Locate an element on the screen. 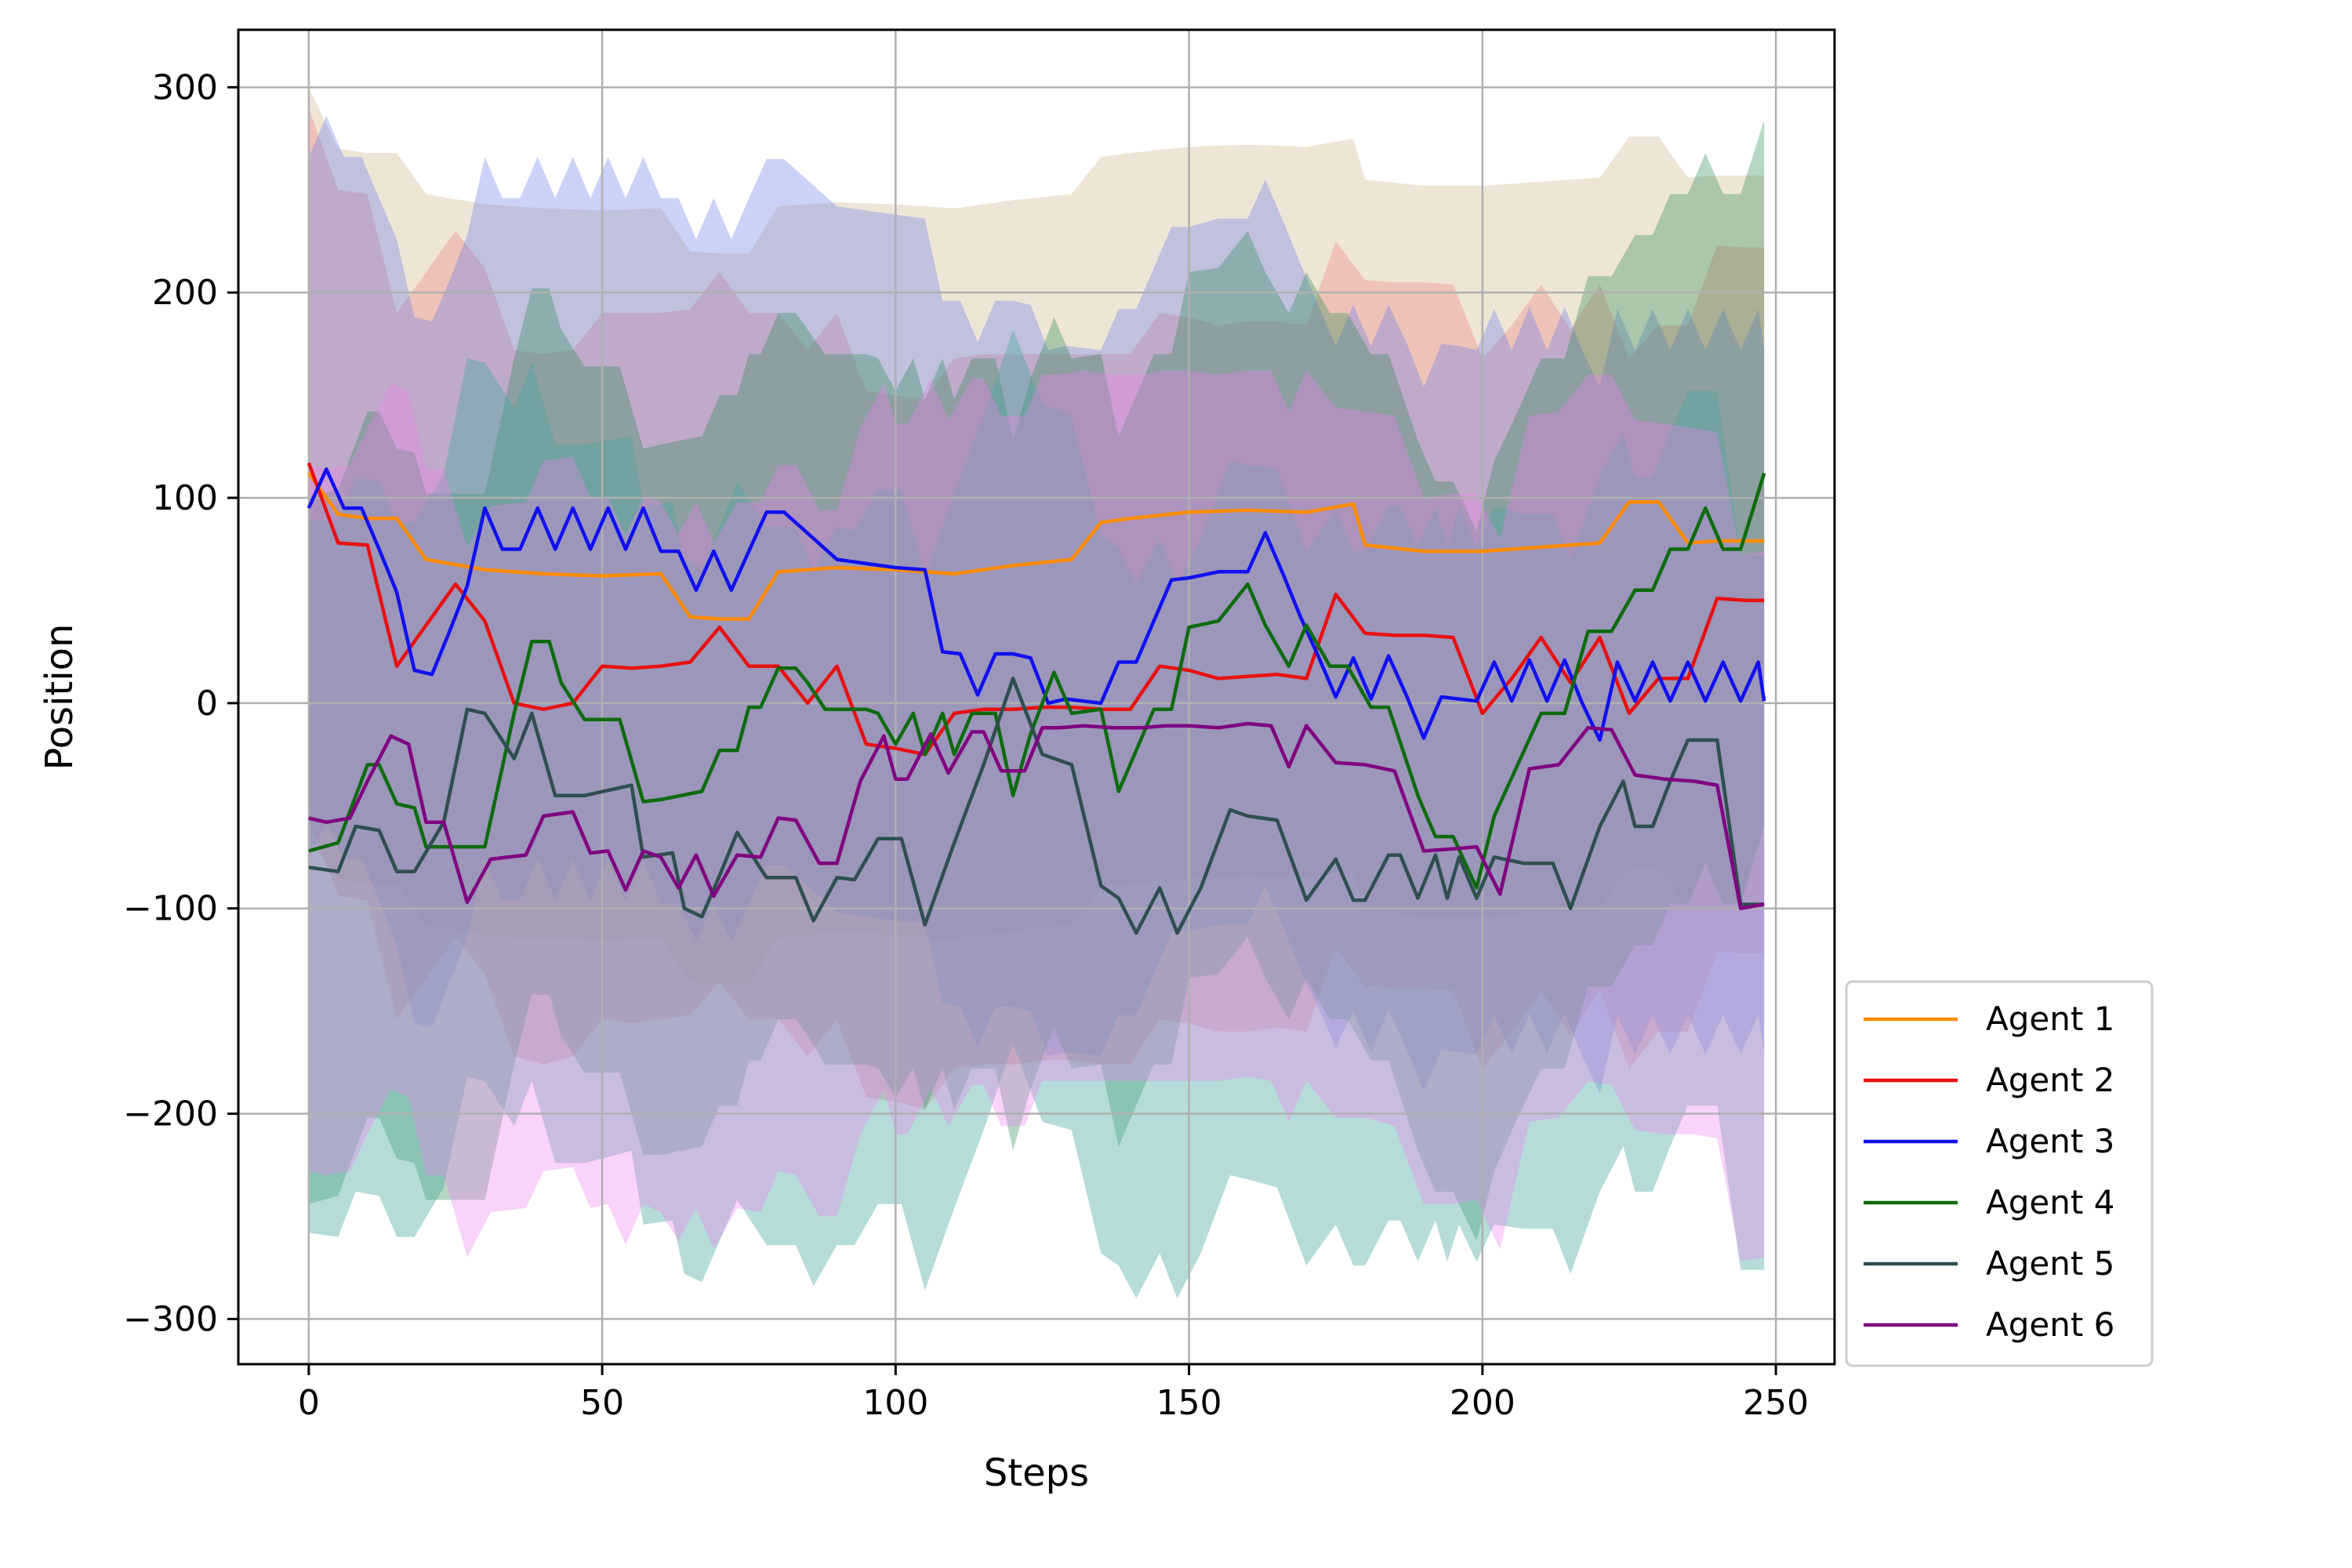 This screenshot has width=2352, height=1568. y-tick-label-4: 100 is located at coordinates (185, 498).